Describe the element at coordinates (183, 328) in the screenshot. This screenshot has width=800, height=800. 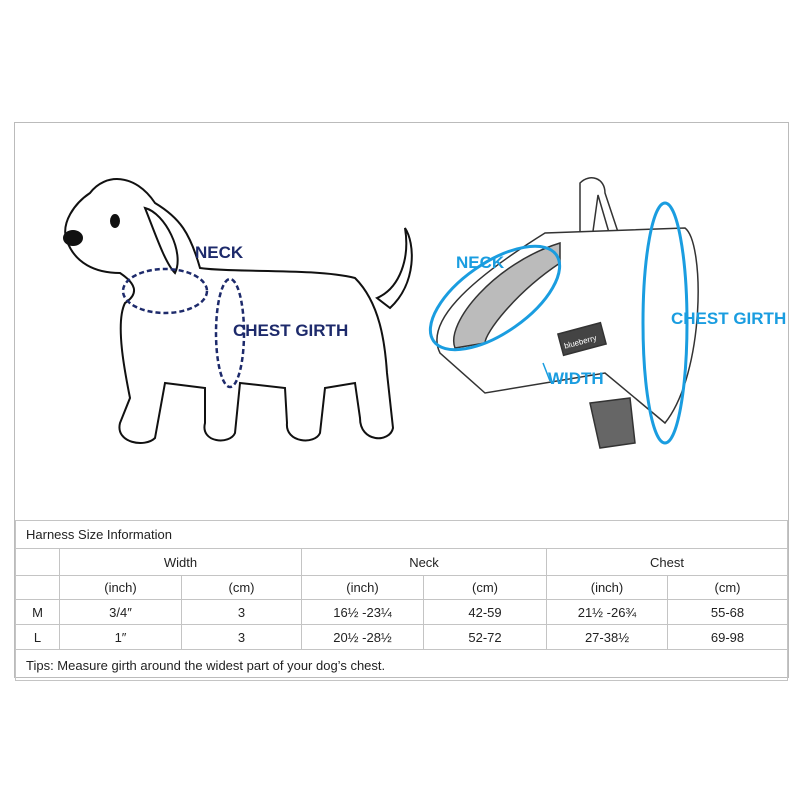
I see `dog-measure-lines` at that location.